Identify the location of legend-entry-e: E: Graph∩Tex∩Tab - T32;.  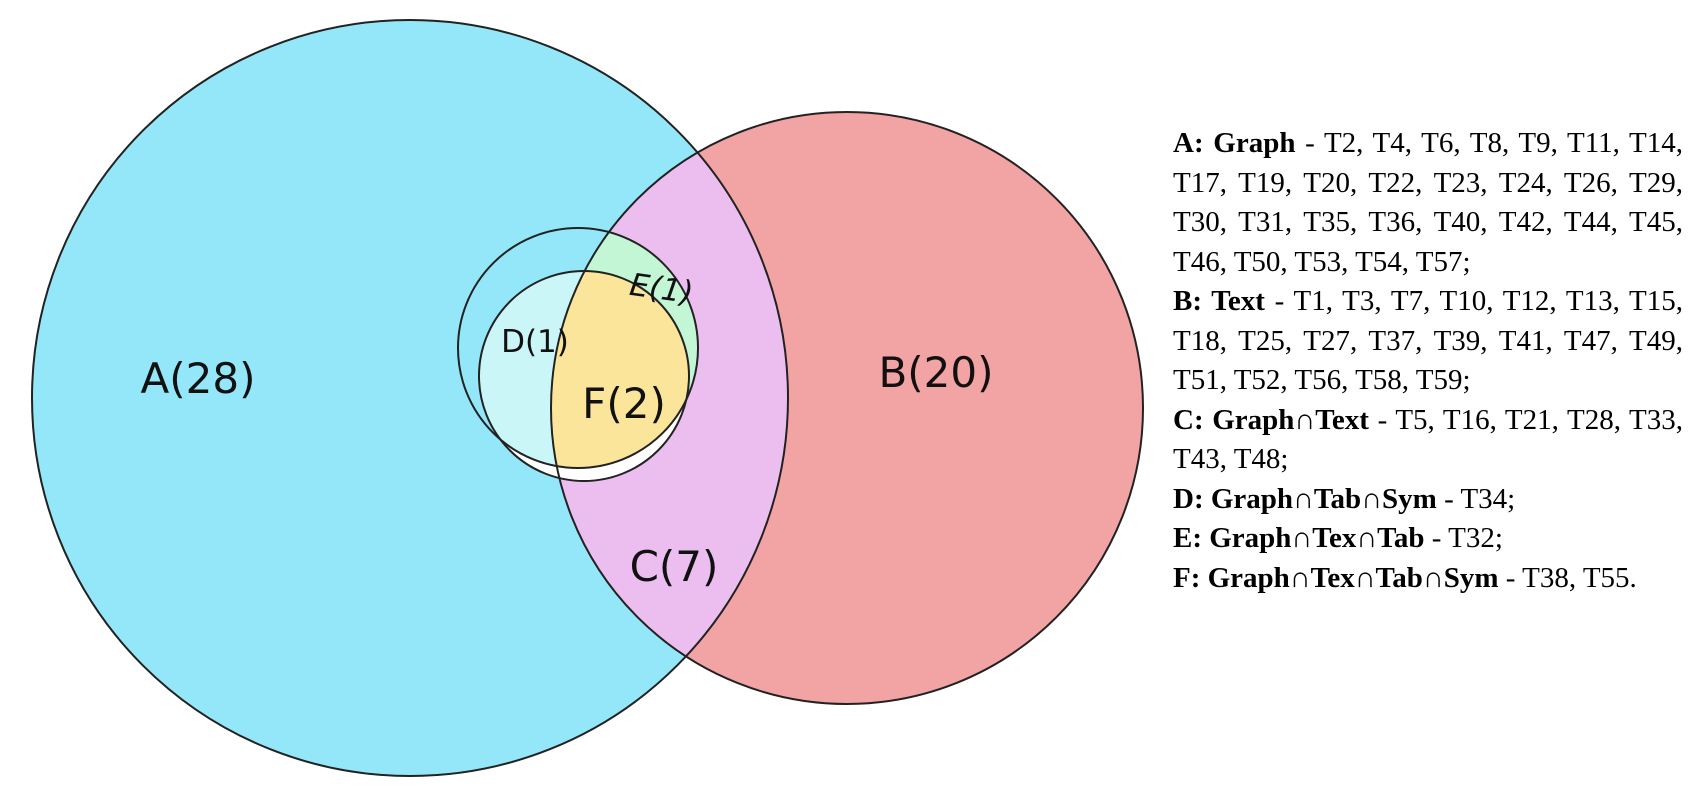
(1428, 539).